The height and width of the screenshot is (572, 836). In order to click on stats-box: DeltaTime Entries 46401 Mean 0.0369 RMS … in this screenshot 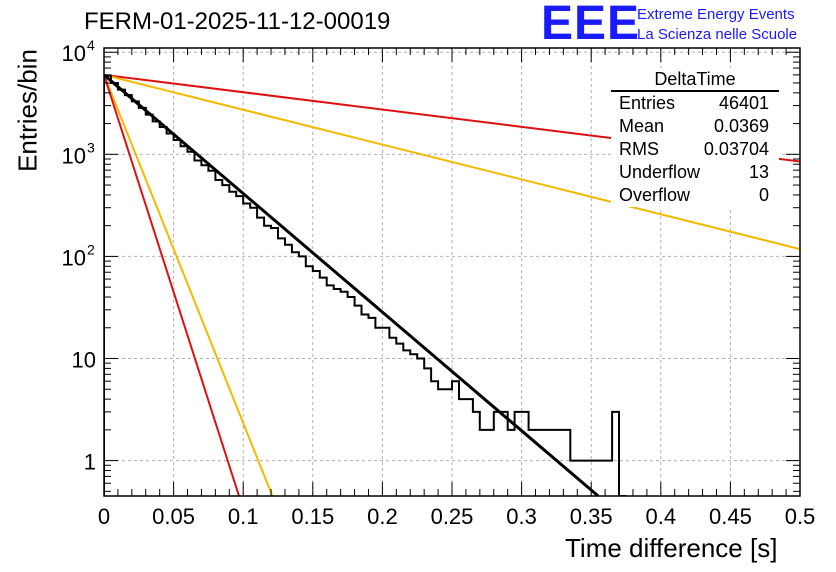, I will do `click(695, 137)`.